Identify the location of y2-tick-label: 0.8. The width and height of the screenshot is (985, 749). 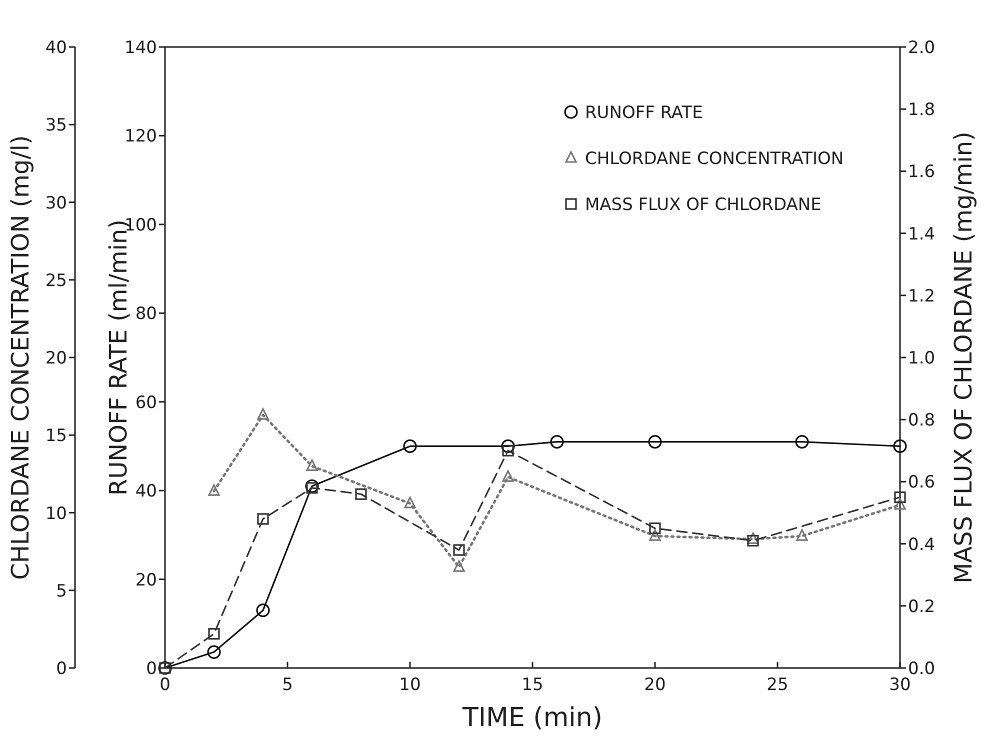
(922, 420).